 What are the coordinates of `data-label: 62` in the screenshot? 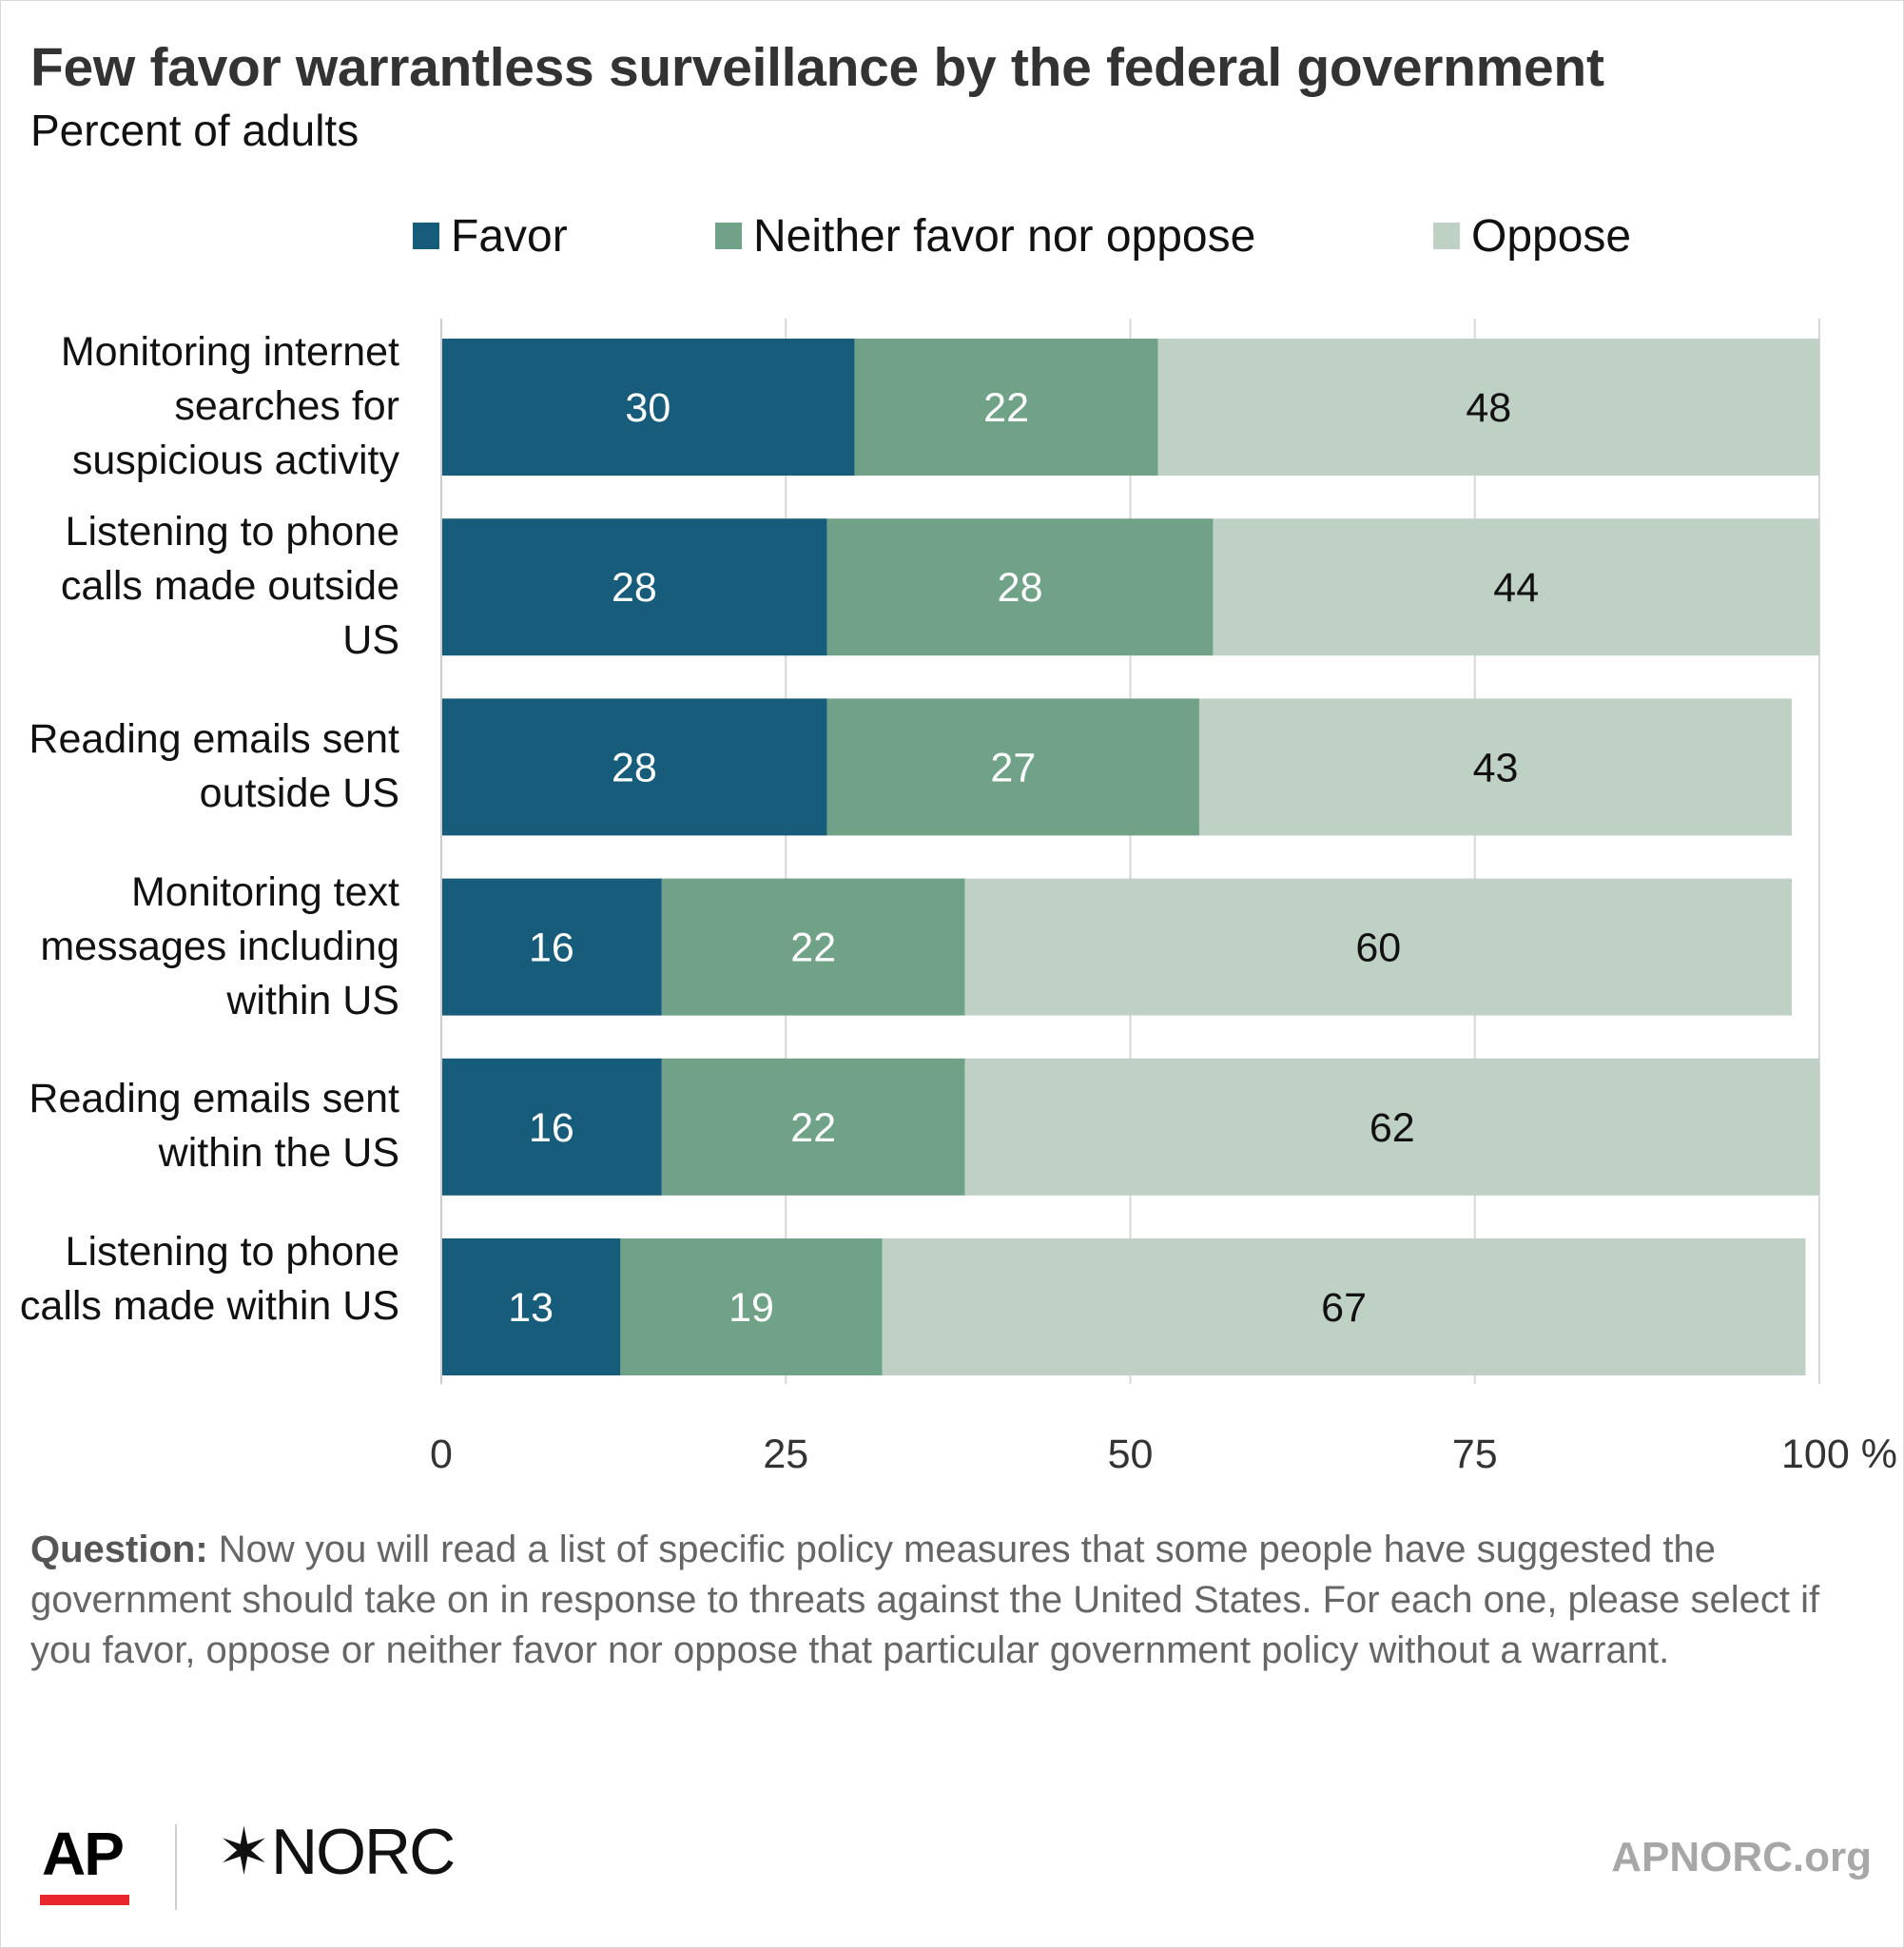 It's located at (1392, 1128).